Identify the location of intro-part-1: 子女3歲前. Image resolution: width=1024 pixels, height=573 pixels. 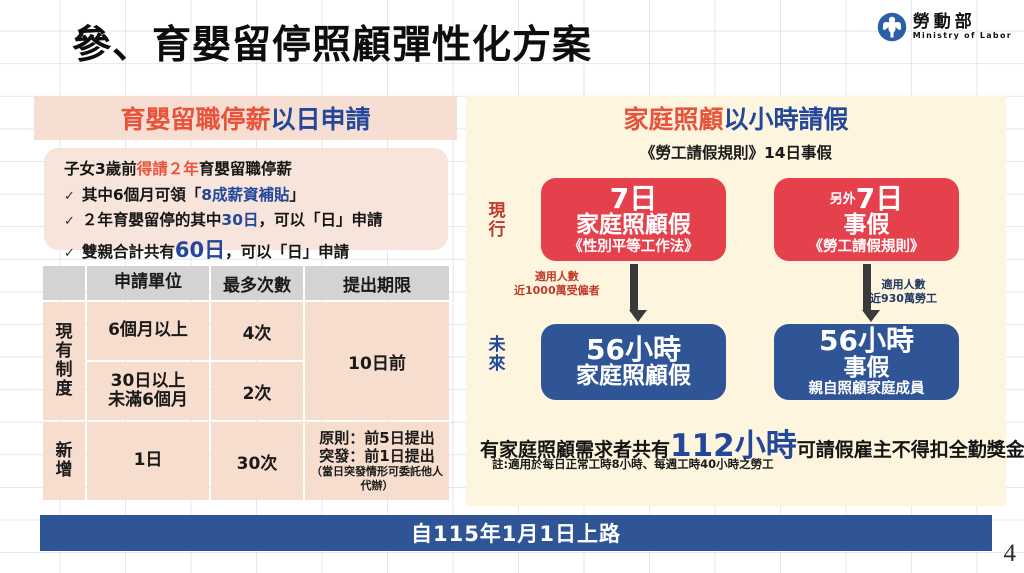
(100, 169).